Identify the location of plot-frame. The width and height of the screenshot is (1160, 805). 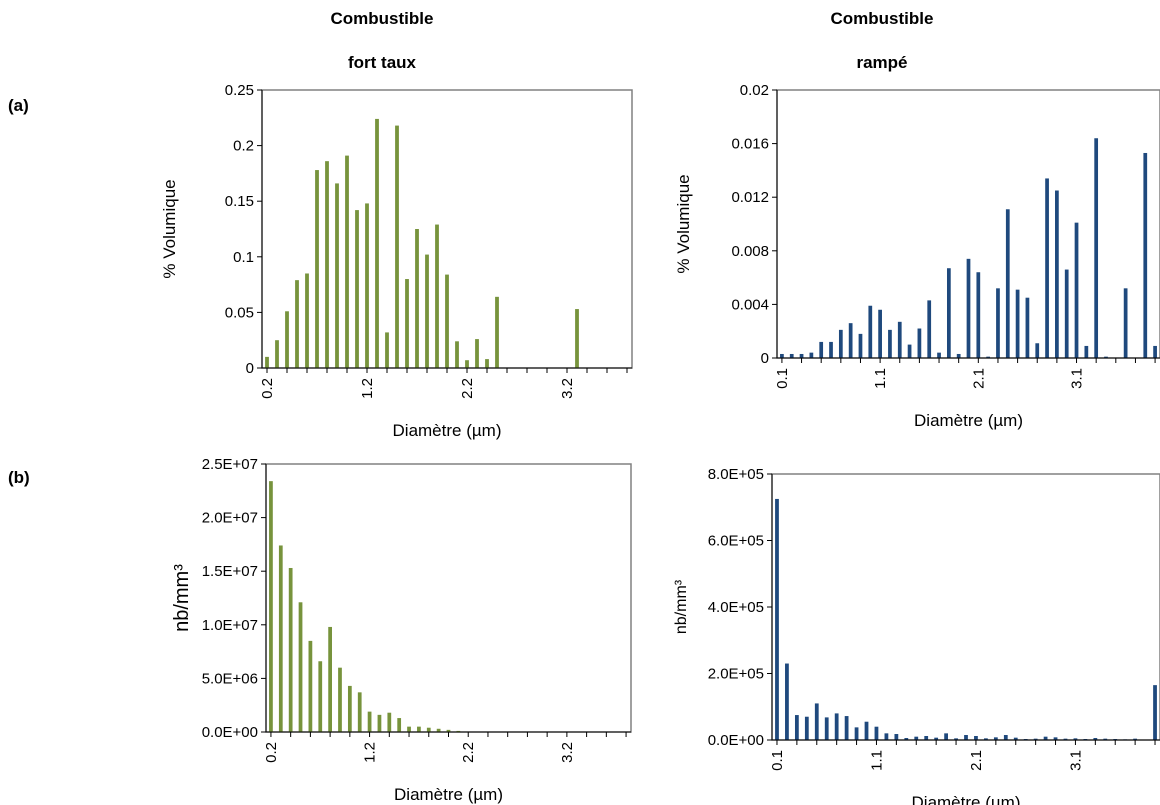
(965, 607).